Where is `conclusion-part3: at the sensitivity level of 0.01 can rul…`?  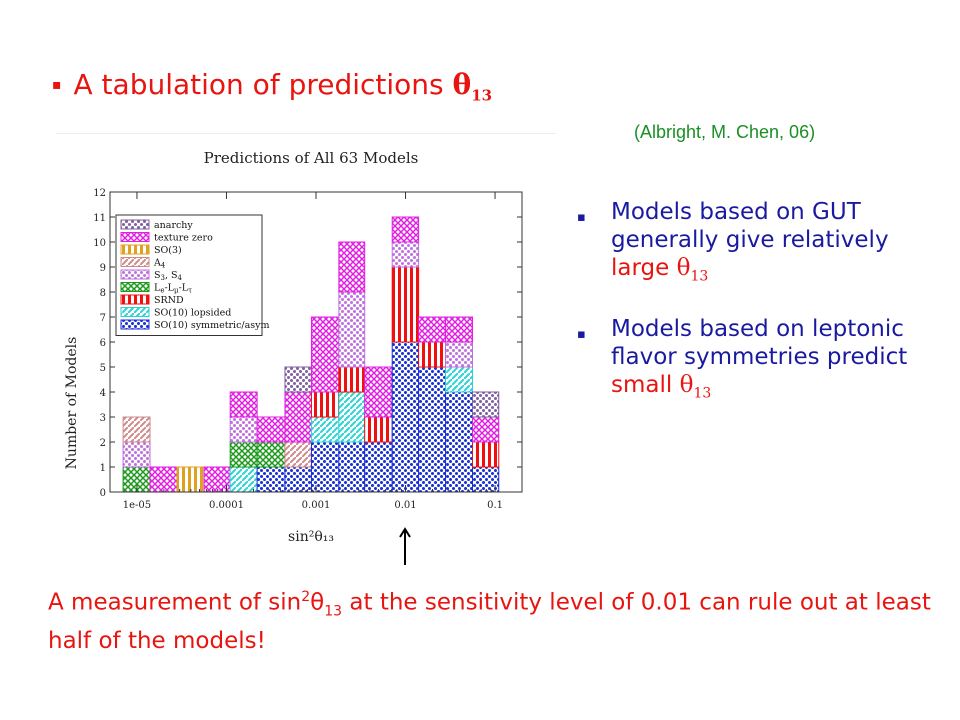 conclusion-part3: at the sensitivity level of 0.01 can rul… is located at coordinates (489, 622).